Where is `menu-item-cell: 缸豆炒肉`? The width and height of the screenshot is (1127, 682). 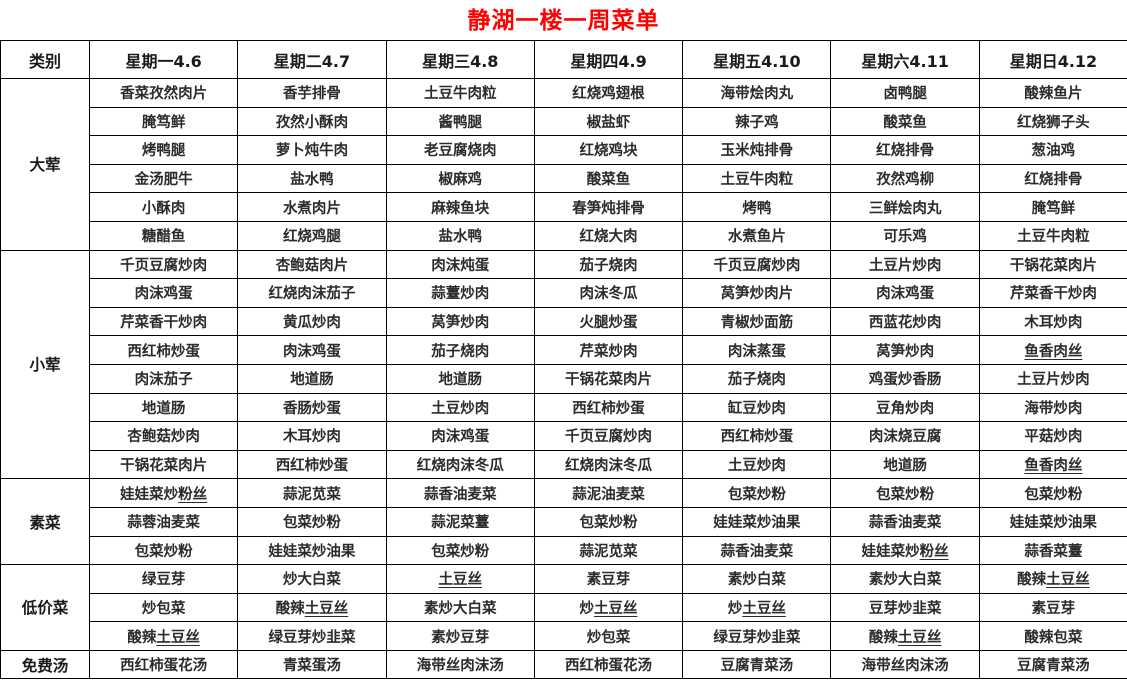
menu-item-cell: 缸豆炒肉 is located at coordinates (757, 407).